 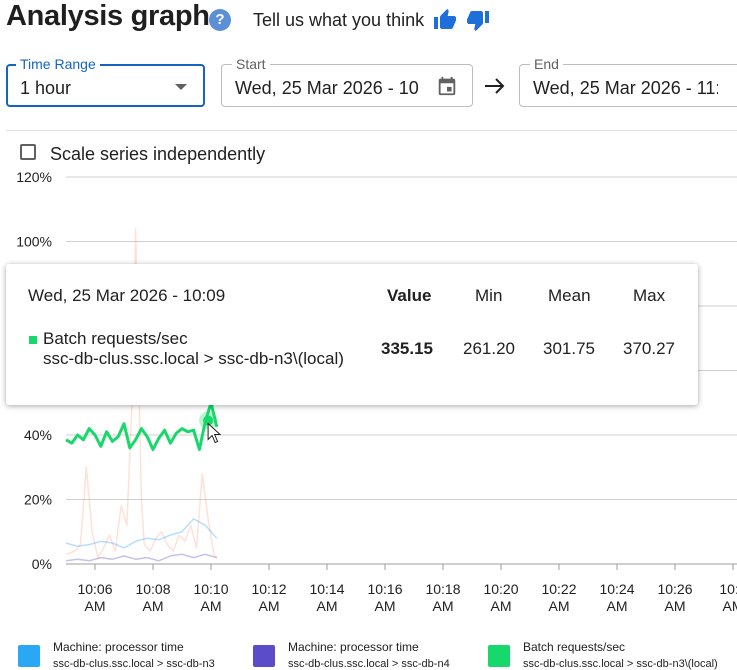 What do you see at coordinates (210, 589) in the screenshot?
I see `x-tick-label: 10:10` at bounding box center [210, 589].